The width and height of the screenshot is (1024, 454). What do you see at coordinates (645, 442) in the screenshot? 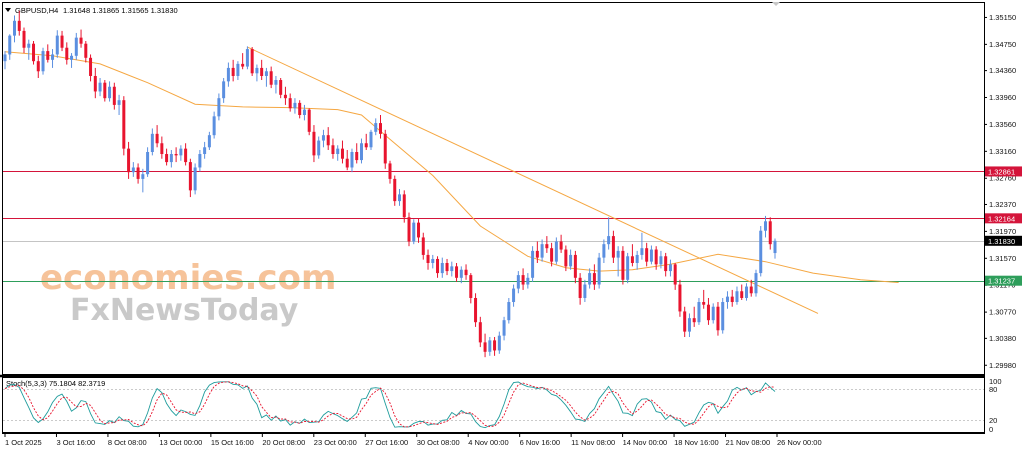
I see `time-tick-label: 14 Nov 00:00` at bounding box center [645, 442].